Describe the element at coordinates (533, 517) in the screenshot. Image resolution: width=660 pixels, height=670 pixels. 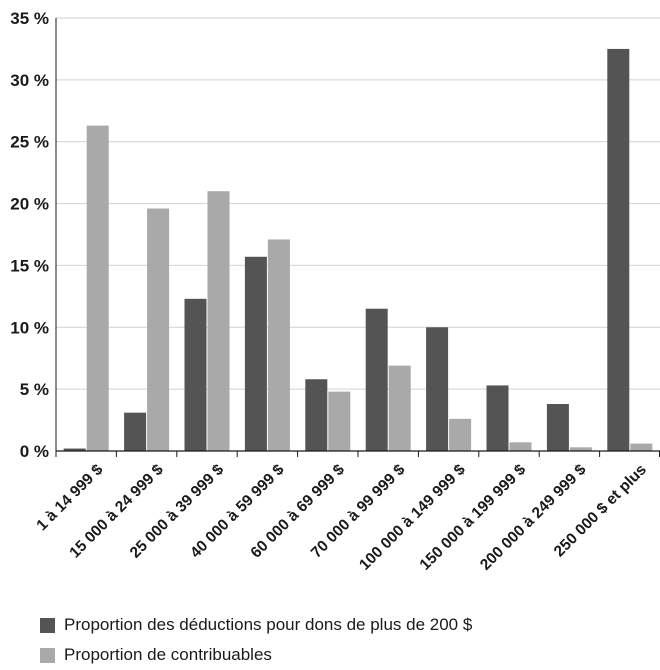
I see `x-tick-label: 200 000 à 249 999 $` at that location.